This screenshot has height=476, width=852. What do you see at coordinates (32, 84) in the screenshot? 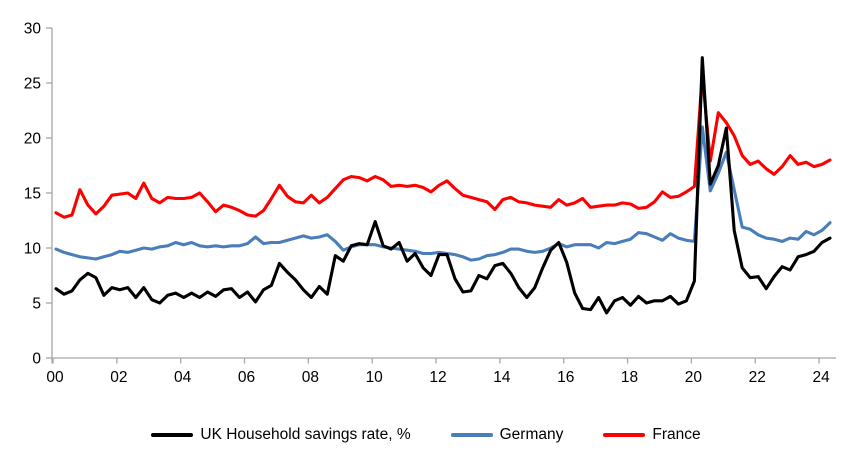
I see `y-tick-label: 25` at bounding box center [32, 84].